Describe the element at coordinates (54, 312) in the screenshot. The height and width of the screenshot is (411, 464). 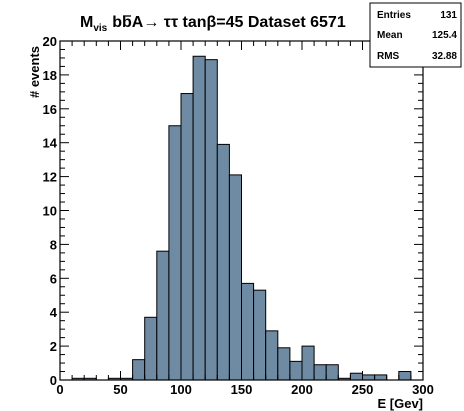
I see `y-tick-label: 4` at that location.